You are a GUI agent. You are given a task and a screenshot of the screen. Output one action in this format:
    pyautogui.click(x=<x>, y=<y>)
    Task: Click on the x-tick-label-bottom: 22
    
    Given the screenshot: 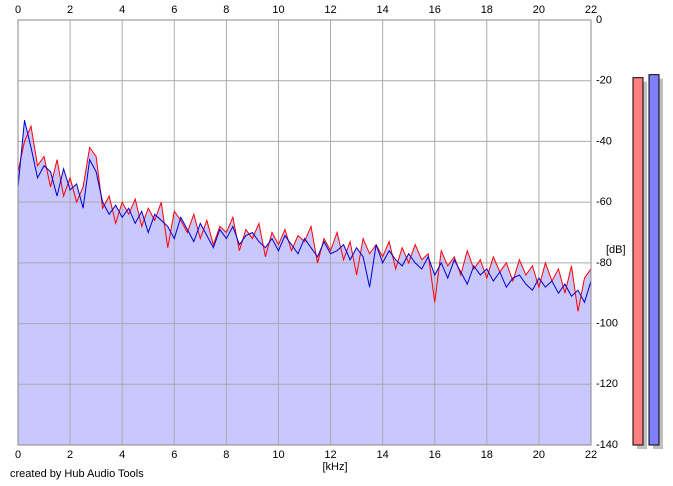 What is the action you would take?
    pyautogui.click(x=591, y=455)
    